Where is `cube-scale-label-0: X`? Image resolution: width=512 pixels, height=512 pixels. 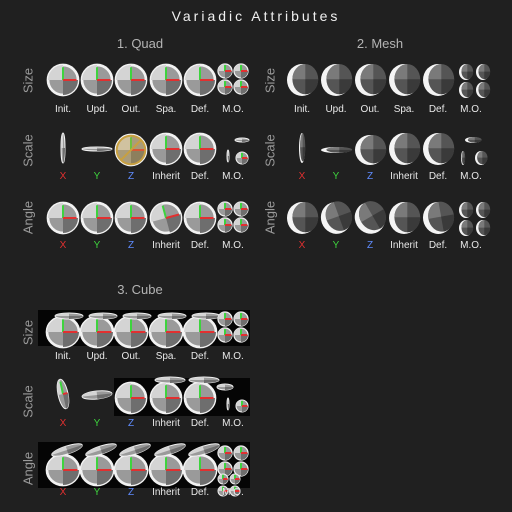 cube-scale-label-0: X is located at coordinates (63, 423).